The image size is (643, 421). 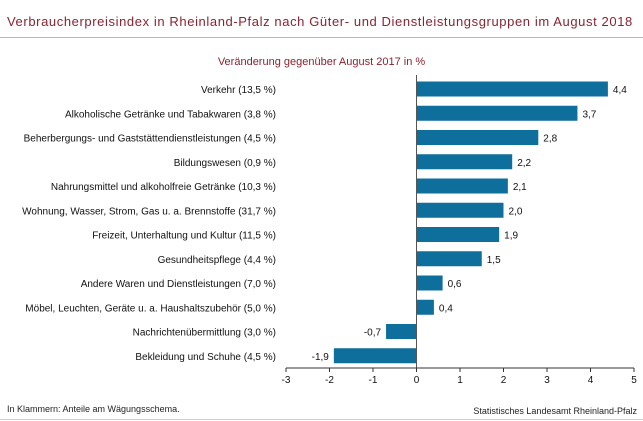 What do you see at coordinates (373, 380) in the screenshot?
I see `x-tick-label: -1` at bounding box center [373, 380].